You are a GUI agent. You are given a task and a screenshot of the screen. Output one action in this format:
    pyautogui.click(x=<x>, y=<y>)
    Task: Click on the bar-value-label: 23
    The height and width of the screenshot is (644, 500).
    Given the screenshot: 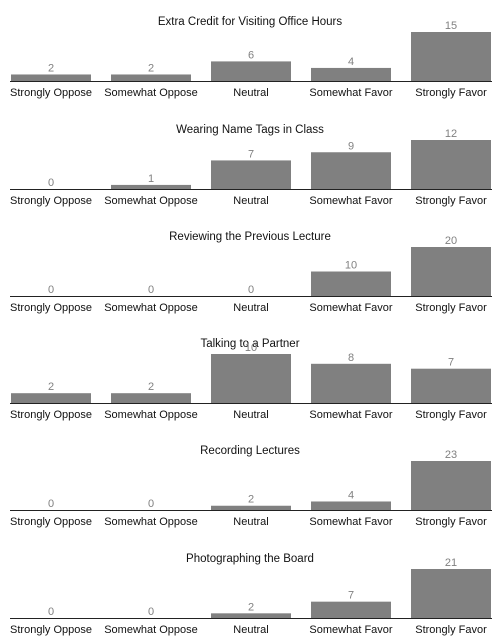 What is the action you would take?
    pyautogui.click(x=451, y=455)
    